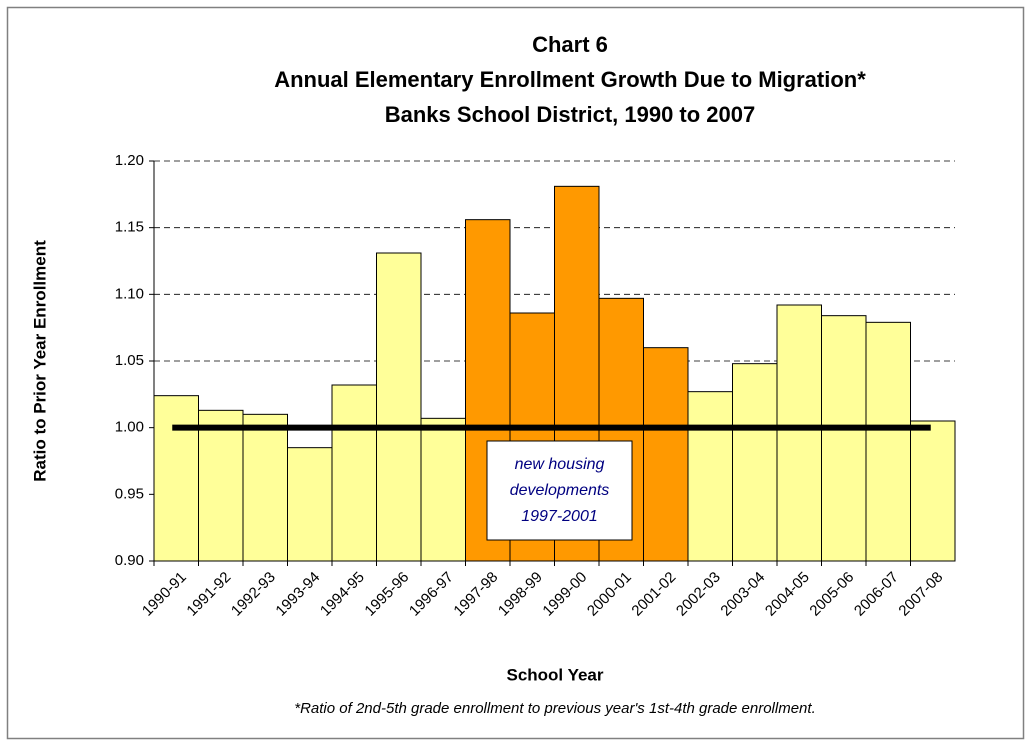 This screenshot has width=1031, height=746. What do you see at coordinates (570, 114) in the screenshot?
I see `chart-title: Banks School District, 1990 to 2007` at bounding box center [570, 114].